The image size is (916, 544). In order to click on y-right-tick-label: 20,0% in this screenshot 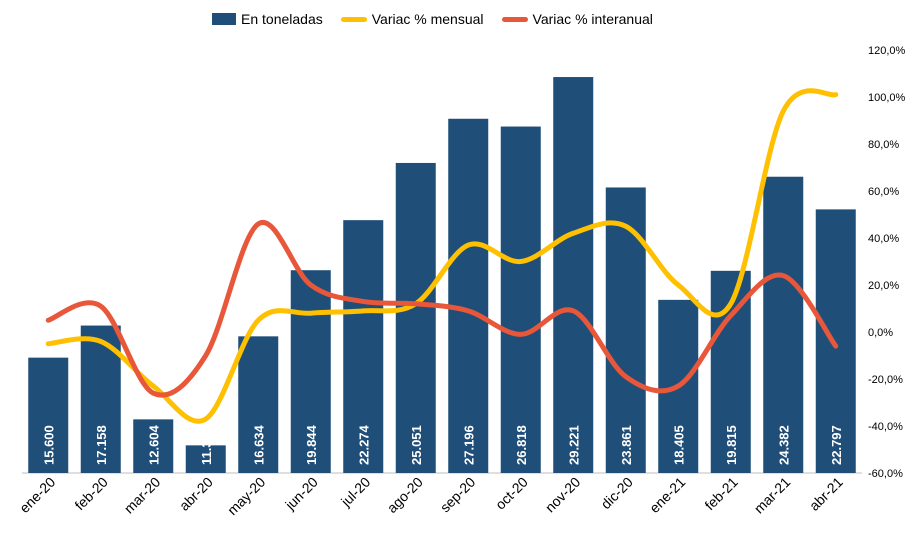, I will do `click(883, 286)`.